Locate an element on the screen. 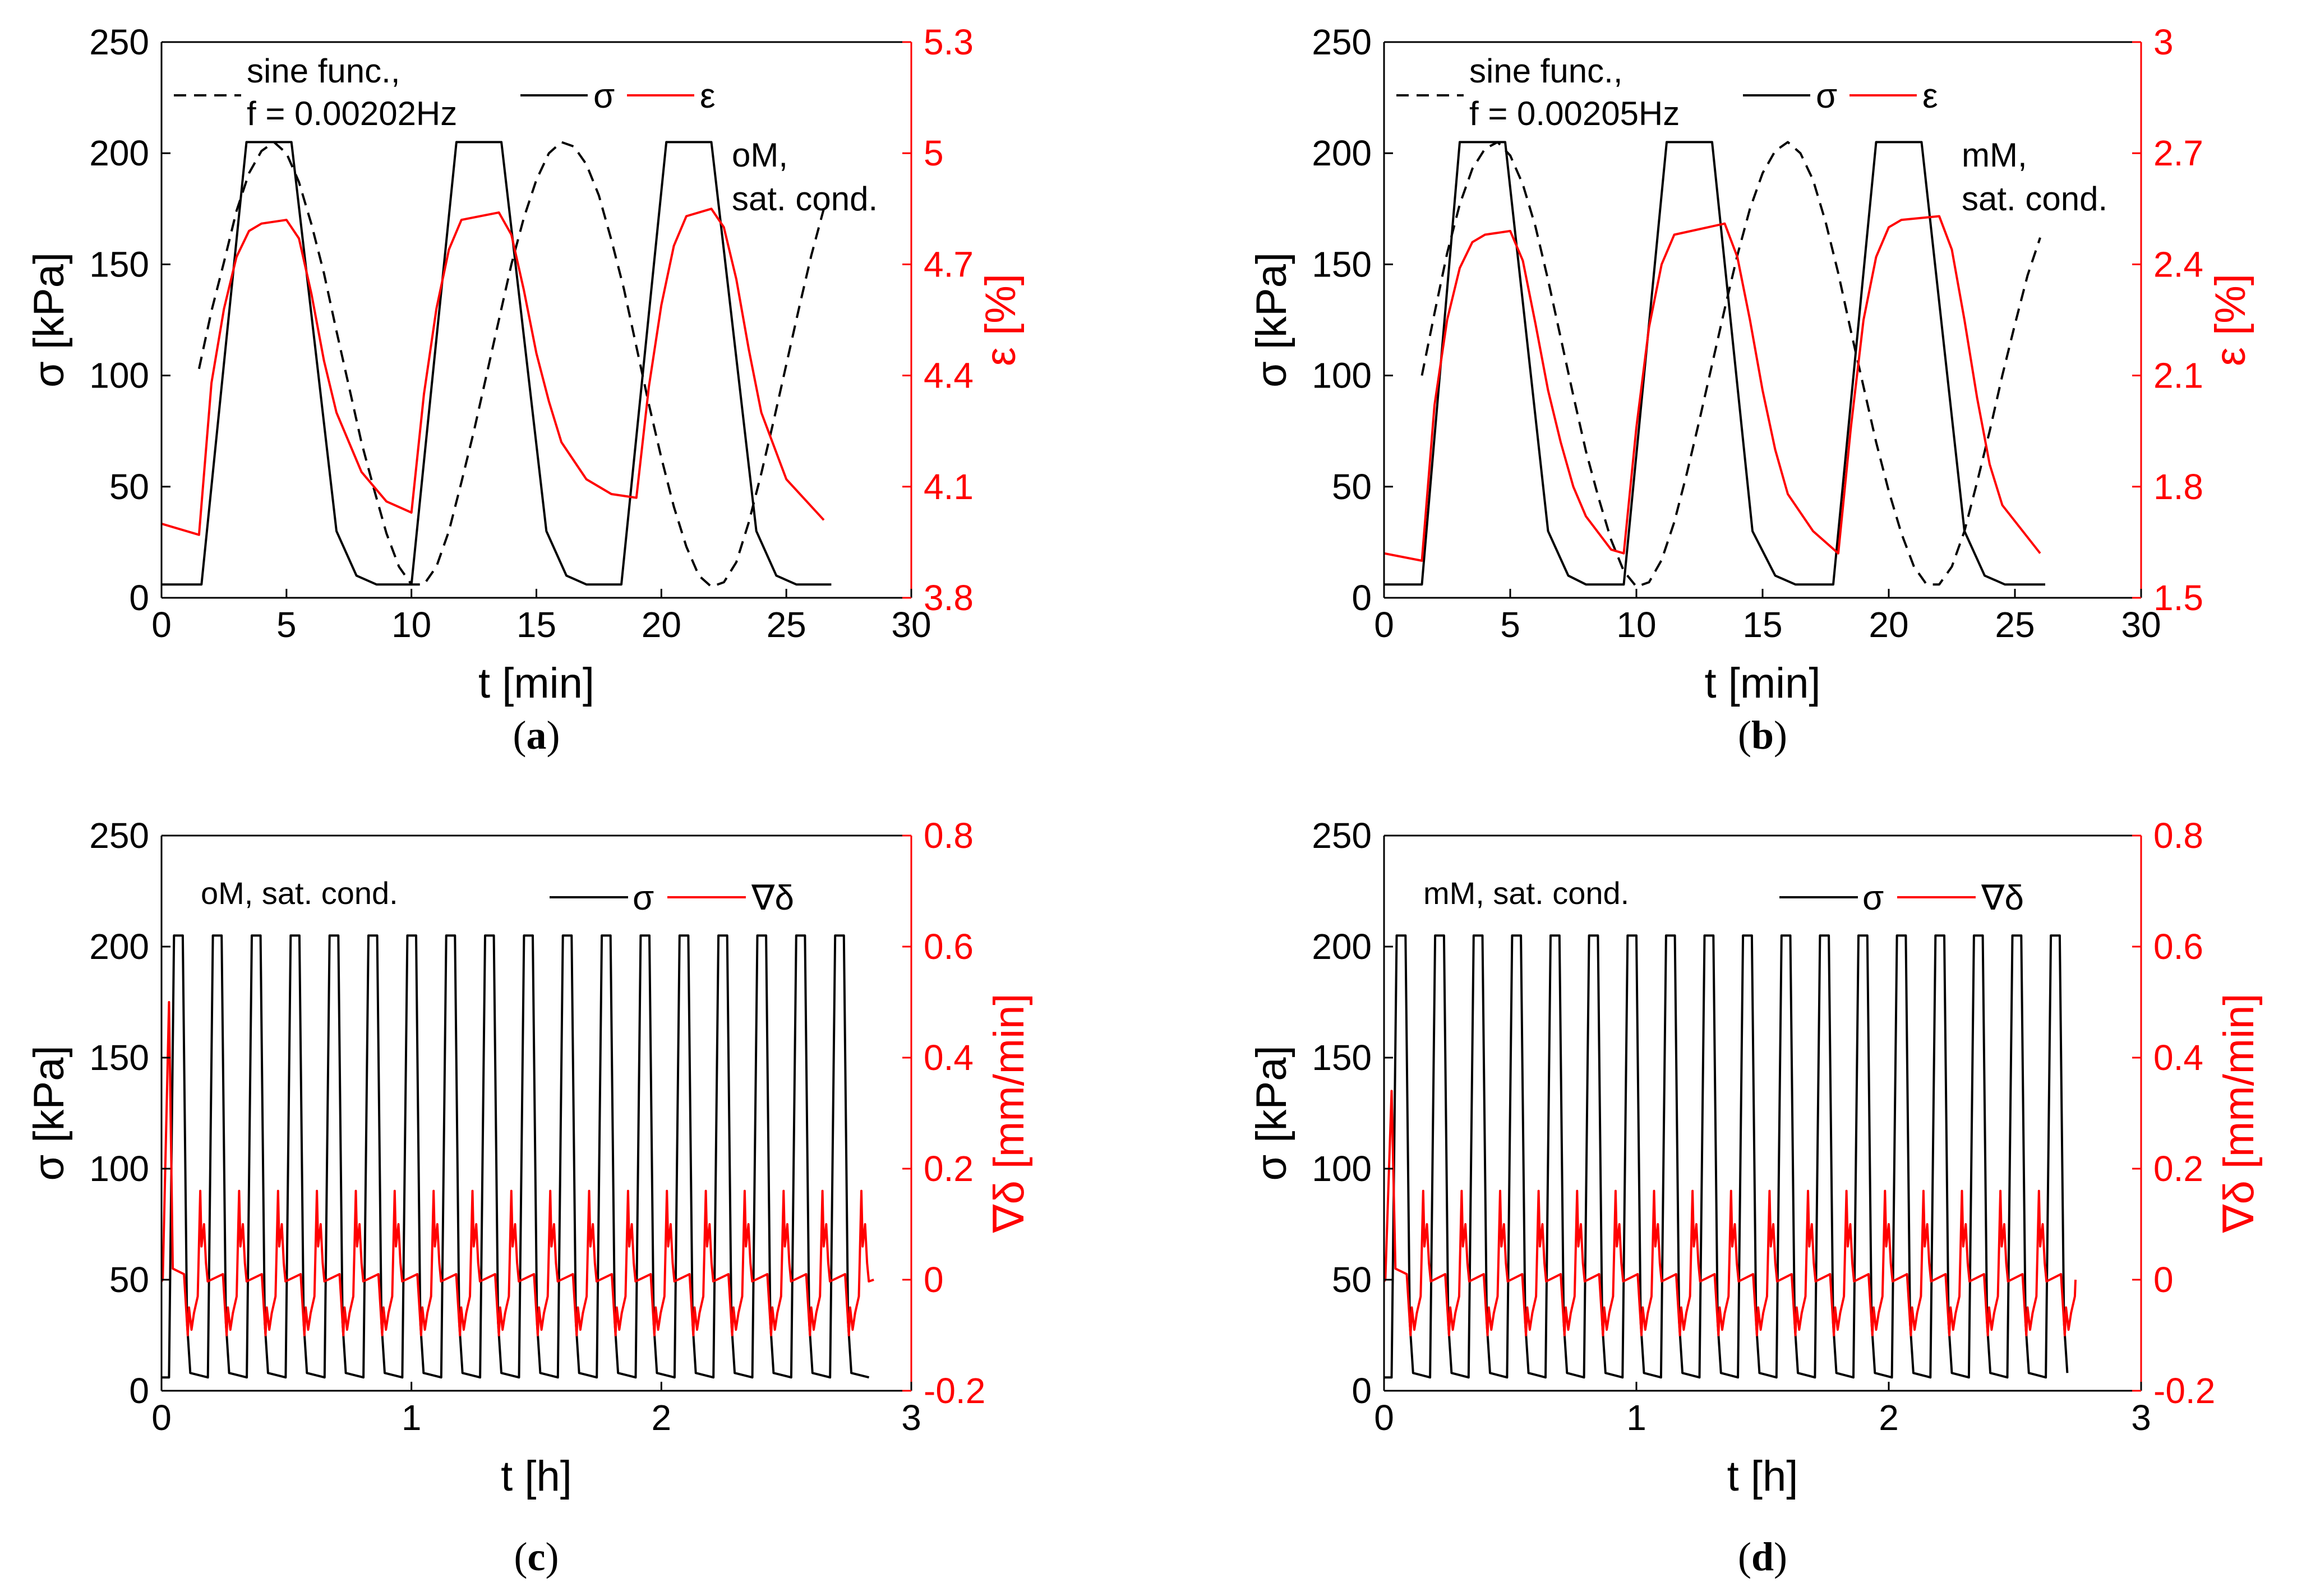 This screenshot has height=1596, width=2320. x-tick-label: 5 is located at coordinates (1510, 625).